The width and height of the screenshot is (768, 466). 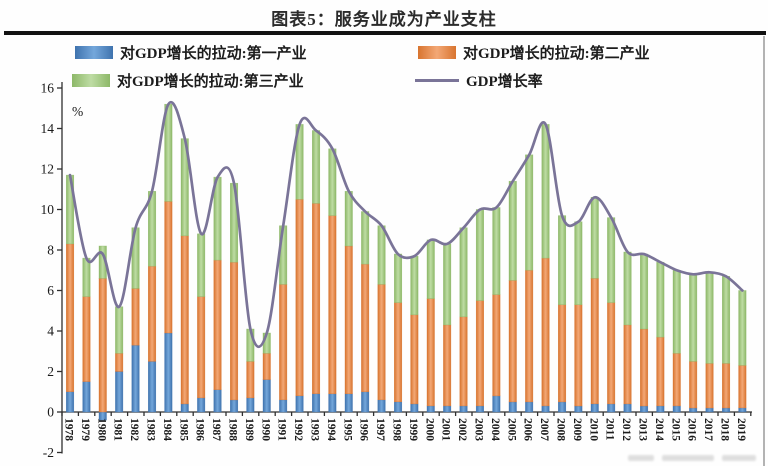 What do you see at coordinates (437, 80) in the screenshot?
I see `legend-swatch-gdp-line-icon` at bounding box center [437, 80].